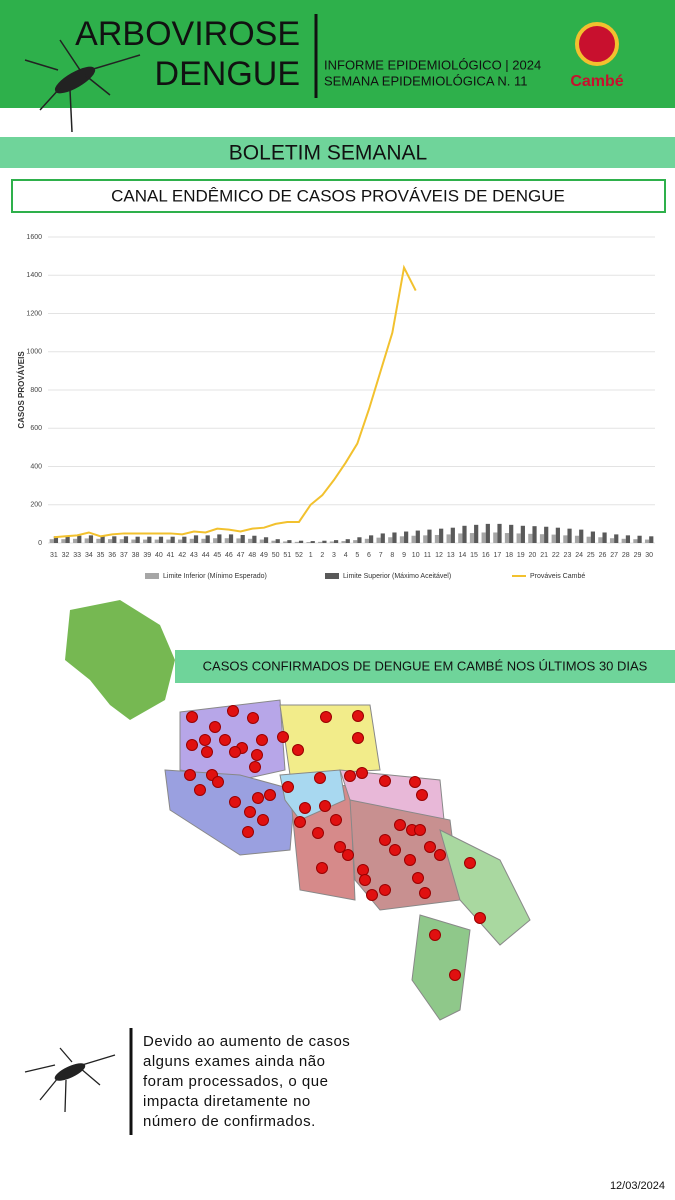 The width and height of the screenshot is (675, 1200). What do you see at coordinates (187, 34) in the screenshot?
I see `title: ARBOVIROSE` at bounding box center [187, 34].